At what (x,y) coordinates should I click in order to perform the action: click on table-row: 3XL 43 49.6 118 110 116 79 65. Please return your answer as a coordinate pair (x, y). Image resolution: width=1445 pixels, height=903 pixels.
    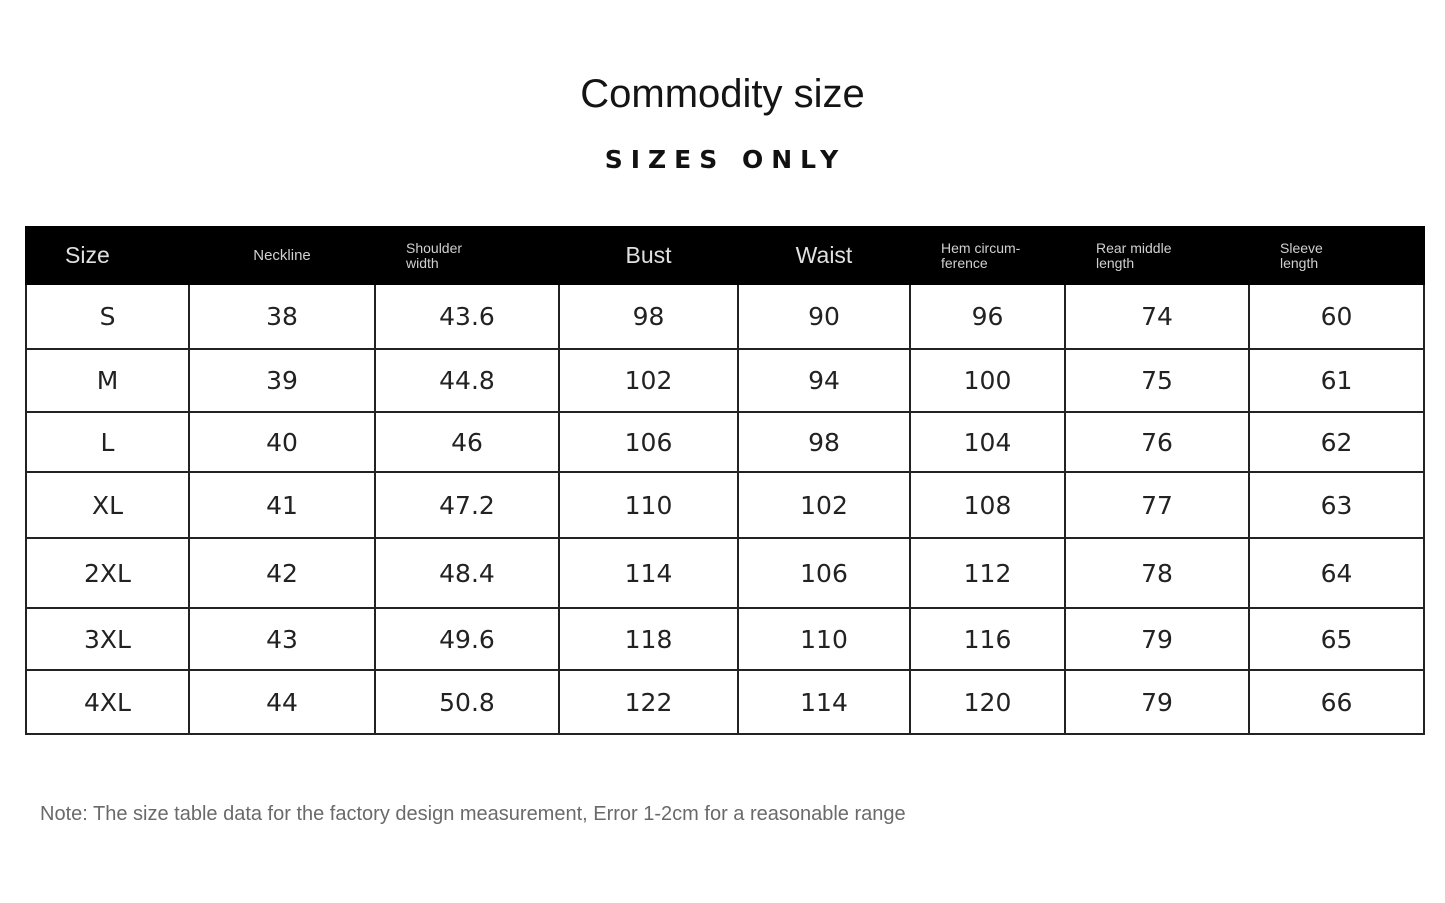
    Looking at the image, I should click on (725, 639).